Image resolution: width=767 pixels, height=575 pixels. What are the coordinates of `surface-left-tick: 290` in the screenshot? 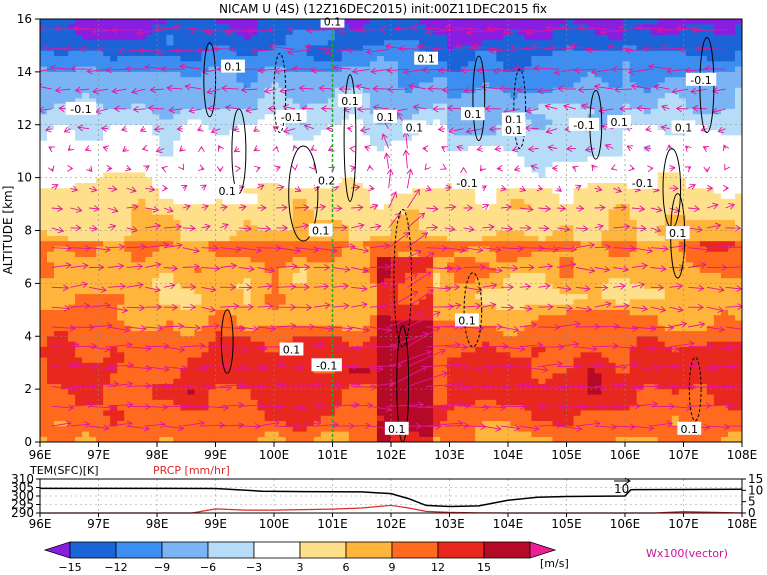 It's located at (22, 513).